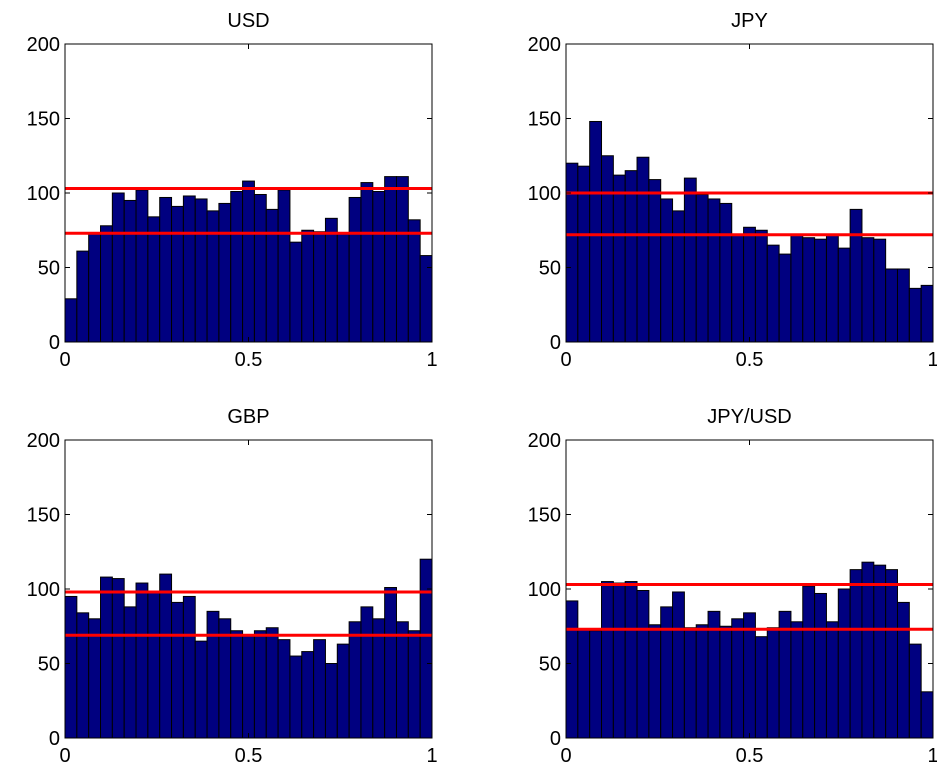  What do you see at coordinates (749, 417) in the screenshot?
I see `chart-title: JPY/USD` at bounding box center [749, 417].